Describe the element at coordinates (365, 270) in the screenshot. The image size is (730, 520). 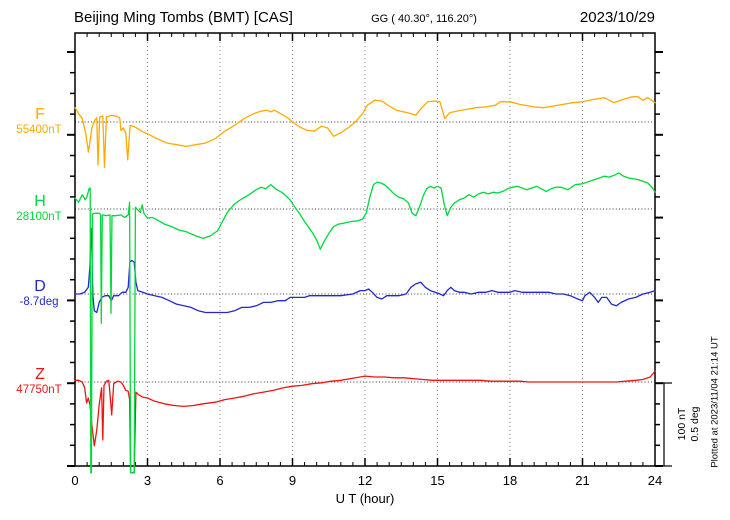
I see `trace-D` at that location.